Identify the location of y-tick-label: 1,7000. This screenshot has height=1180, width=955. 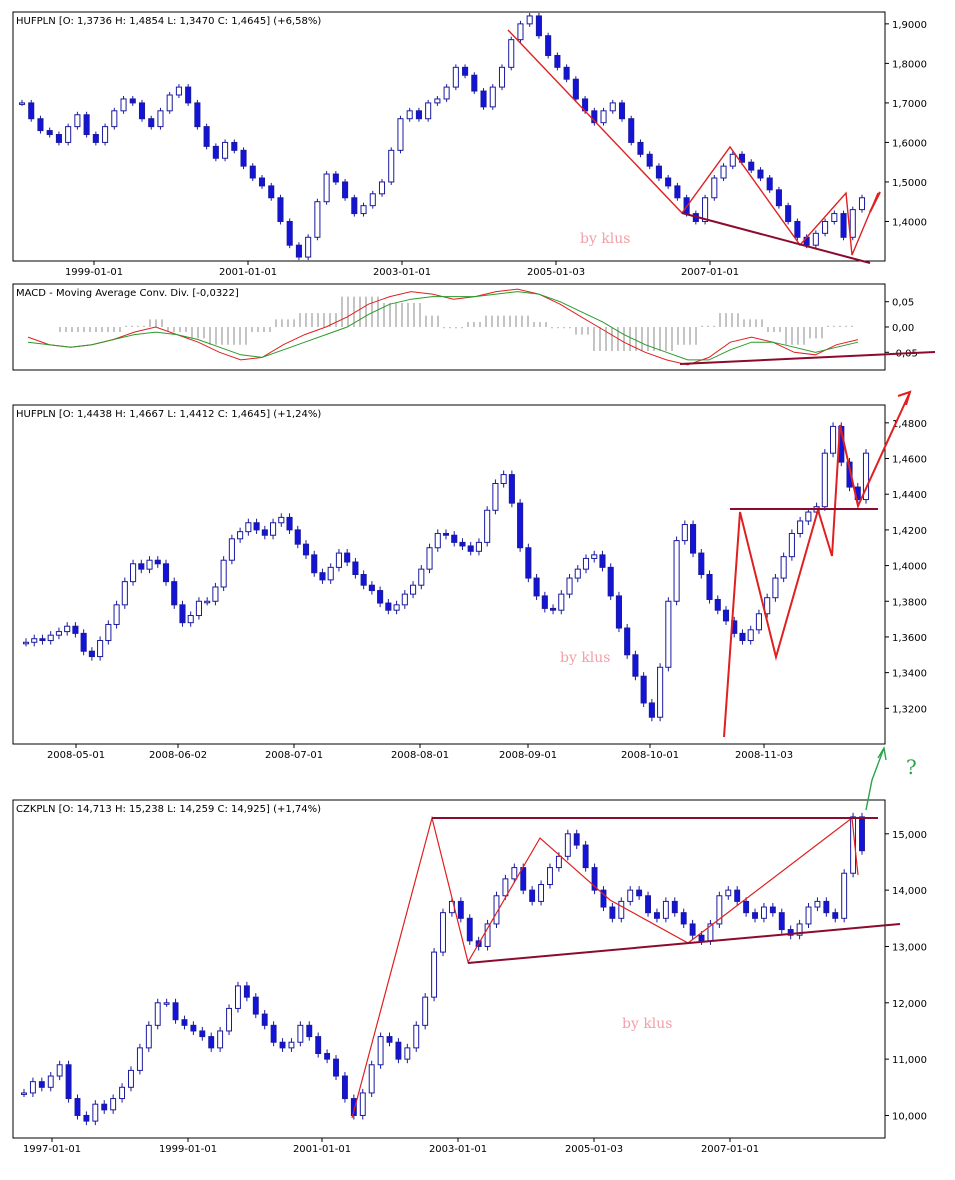
(909, 104).